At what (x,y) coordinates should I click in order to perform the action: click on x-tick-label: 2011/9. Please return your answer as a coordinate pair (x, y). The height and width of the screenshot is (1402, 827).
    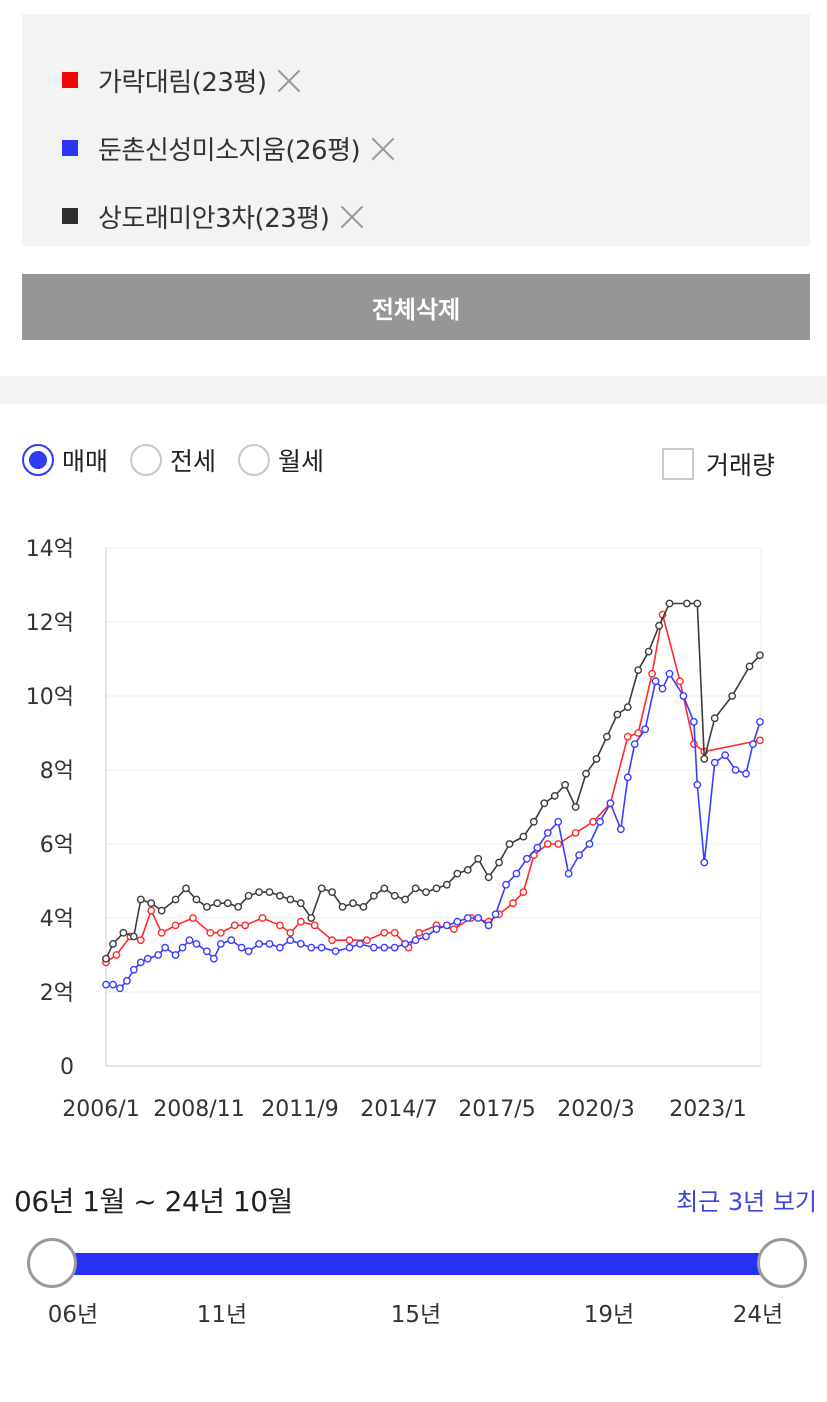
    Looking at the image, I should click on (299, 1109).